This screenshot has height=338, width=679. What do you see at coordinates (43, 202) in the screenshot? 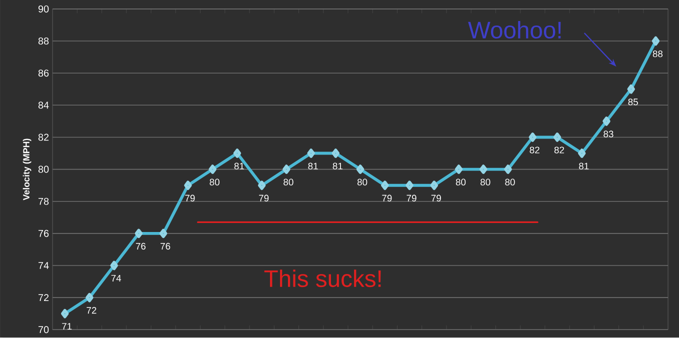
I see `y-tick-label: 78` at bounding box center [43, 202].